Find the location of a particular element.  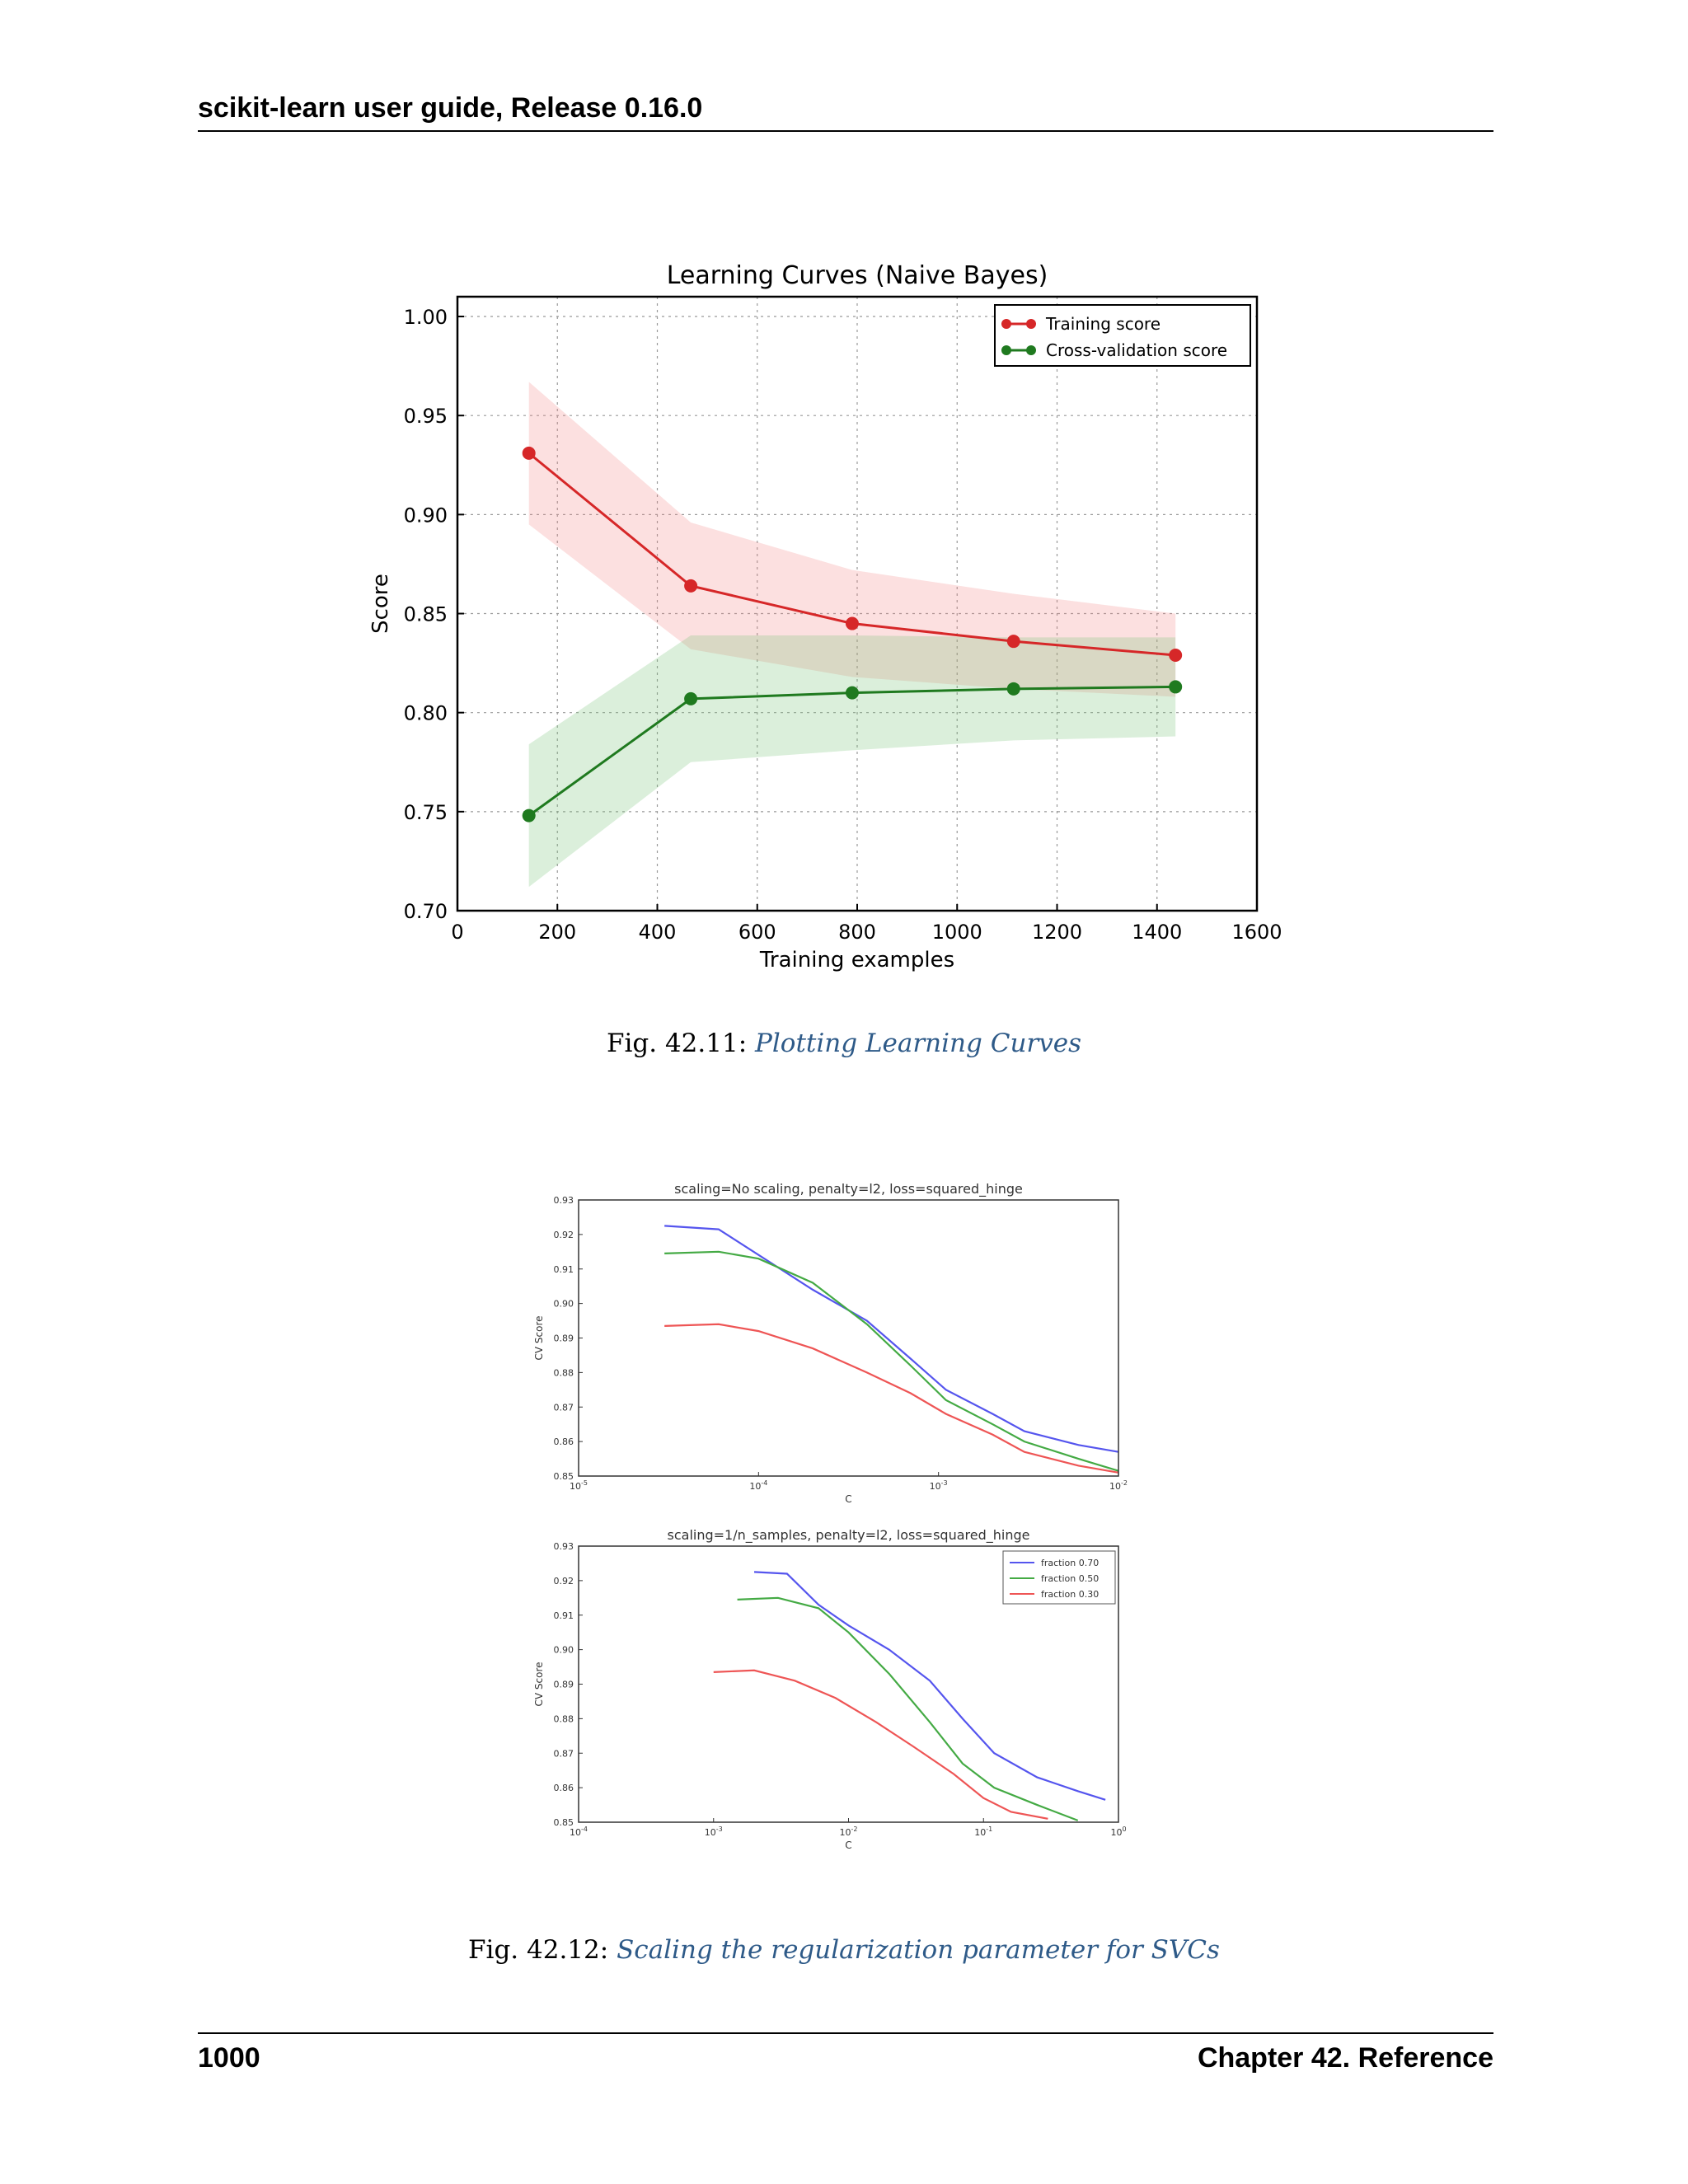

x-tick-label: 1600 is located at coordinates (1256, 932).